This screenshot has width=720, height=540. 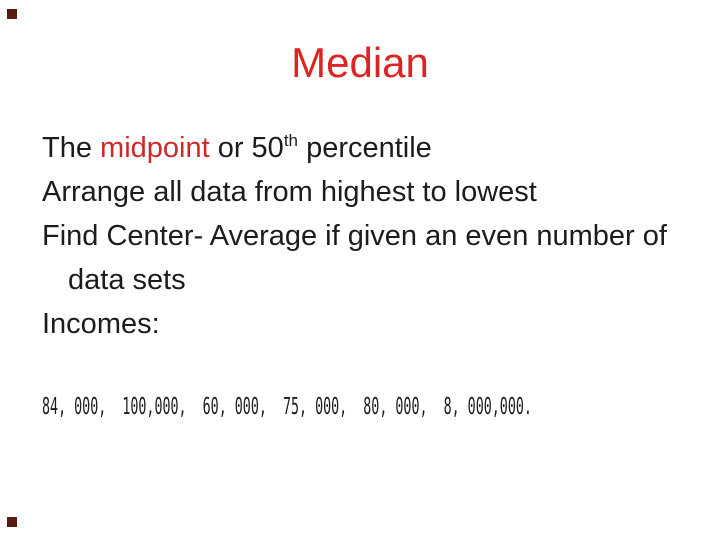 I want to click on line1-text-mid: or 50, so click(x=246, y=148).